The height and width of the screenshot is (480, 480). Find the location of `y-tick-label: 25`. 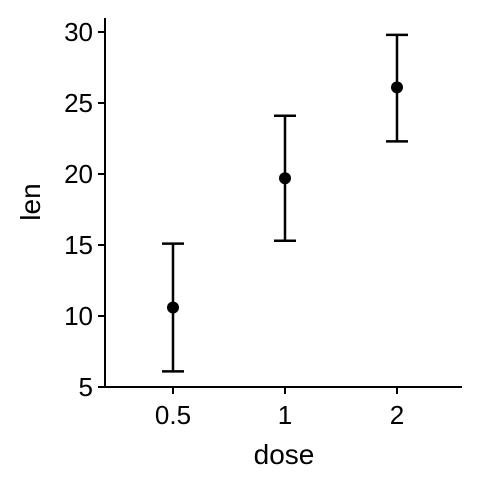

y-tick-label: 25 is located at coordinates (78, 103).